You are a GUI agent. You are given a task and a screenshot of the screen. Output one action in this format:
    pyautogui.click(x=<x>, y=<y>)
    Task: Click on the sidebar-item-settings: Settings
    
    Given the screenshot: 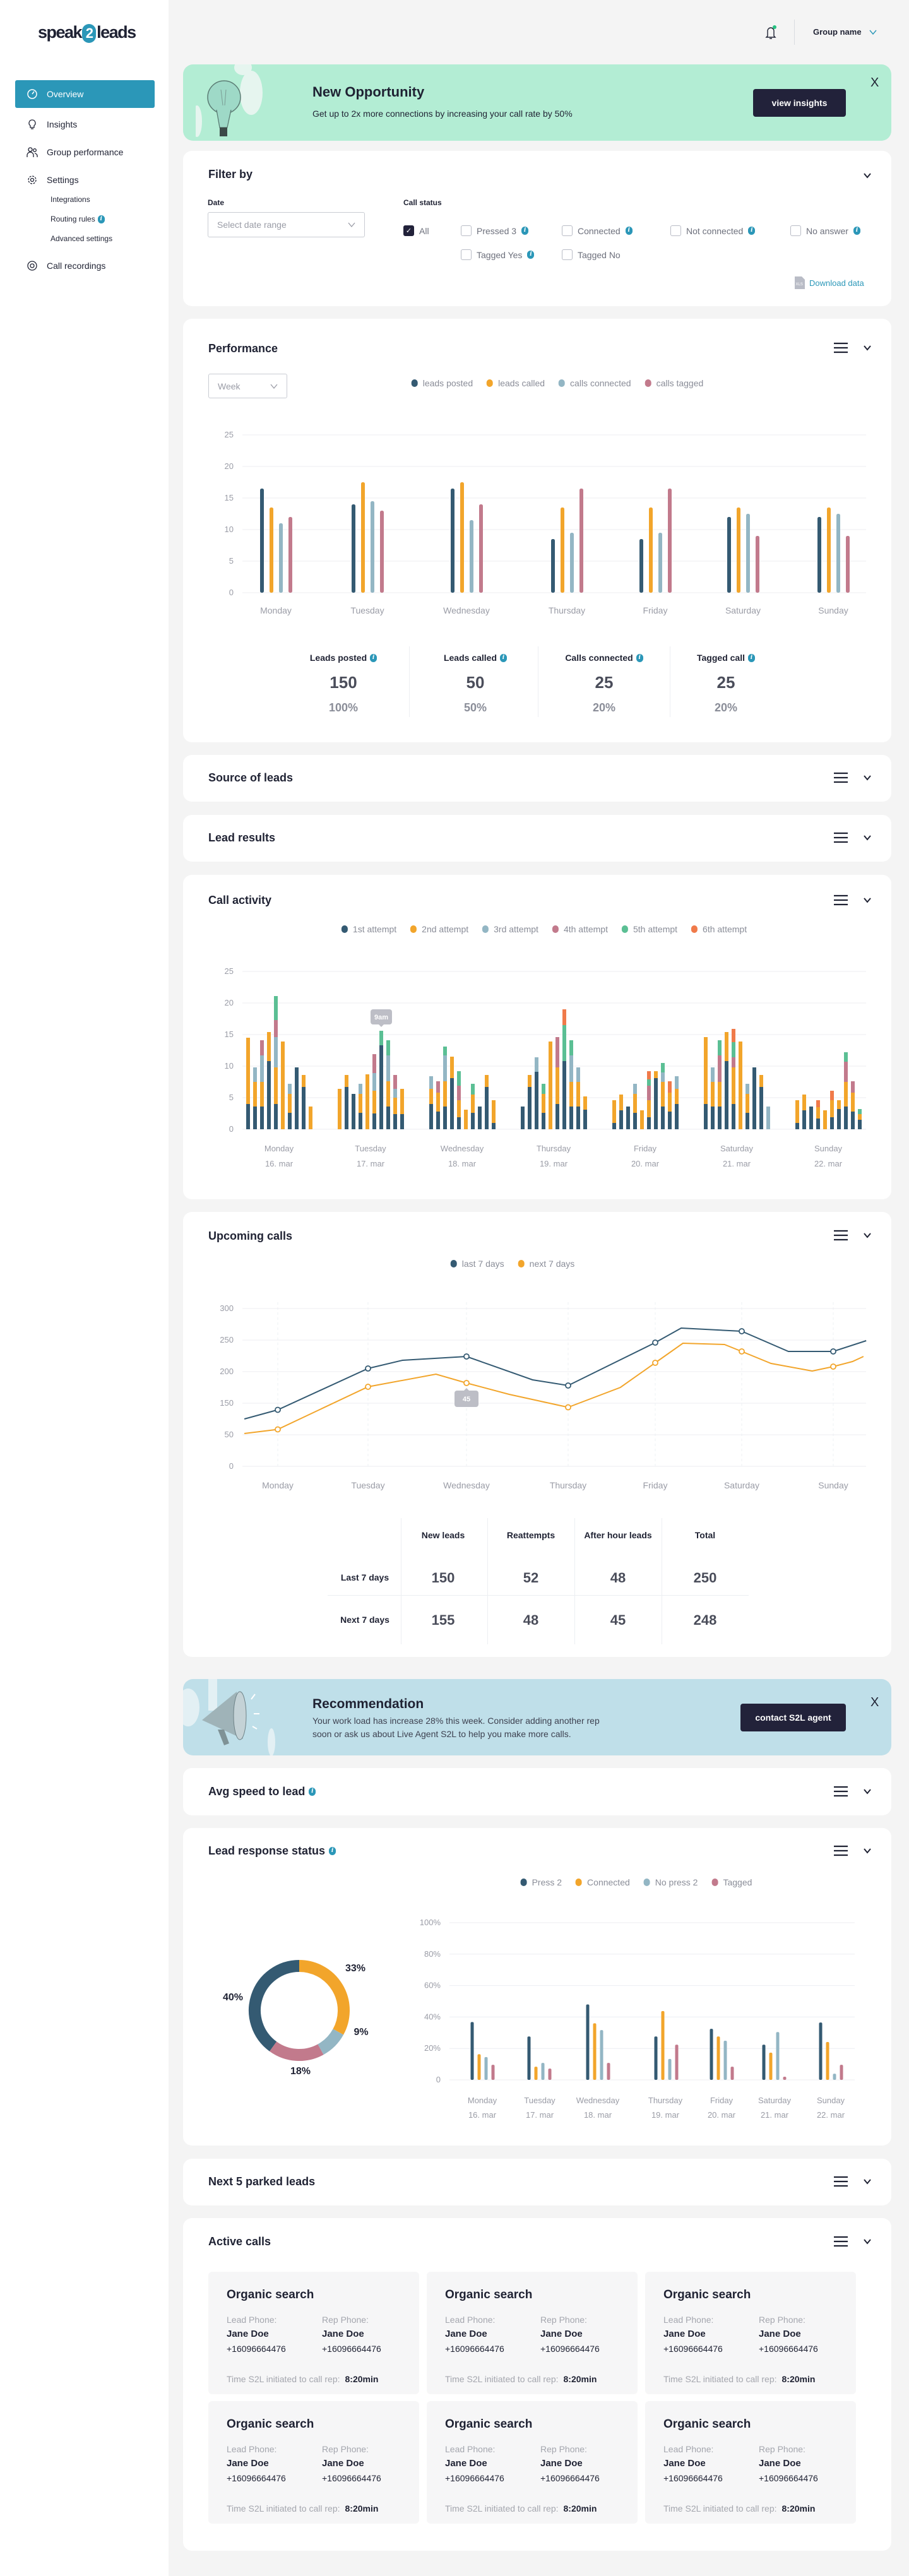 What is the action you would take?
    pyautogui.click(x=85, y=180)
    